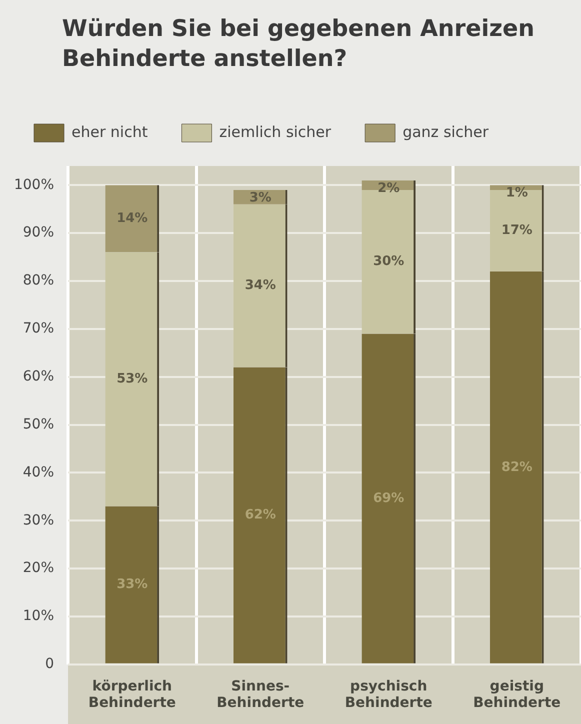 This screenshot has height=724, width=581. I want to click on x-tick-label: psychisch Behinderte, so click(388, 695).